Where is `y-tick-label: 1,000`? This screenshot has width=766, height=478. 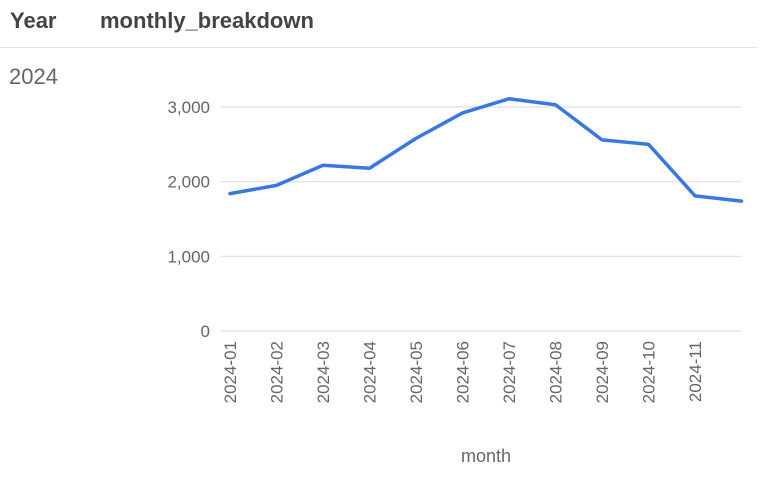
y-tick-label: 1,000 is located at coordinates (188, 256).